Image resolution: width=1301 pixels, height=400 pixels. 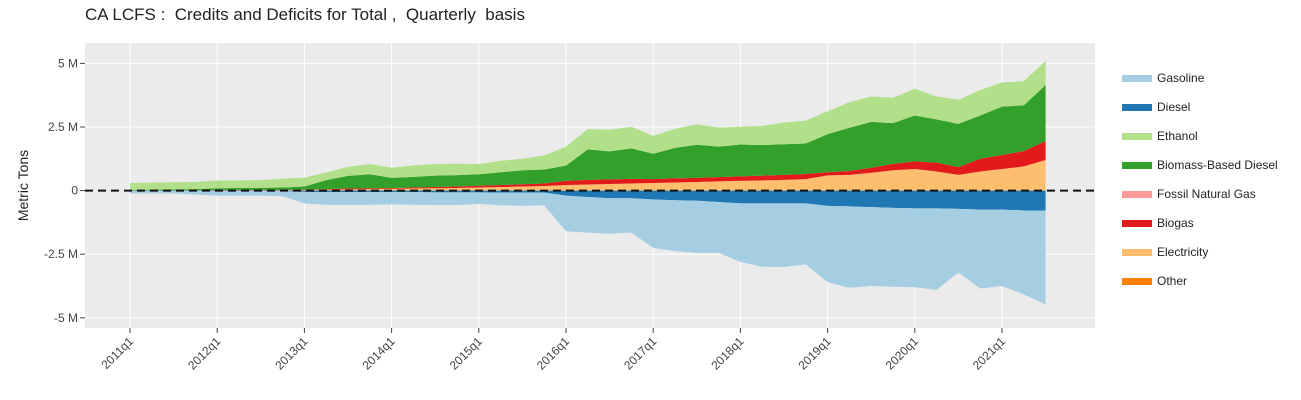 I want to click on legend-label-gasoline: Gasoline, so click(x=1181, y=78).